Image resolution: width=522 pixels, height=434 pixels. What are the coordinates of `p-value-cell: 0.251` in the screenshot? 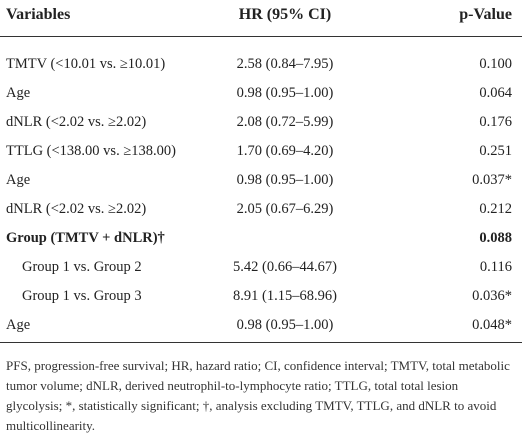 It's located at (495, 151).